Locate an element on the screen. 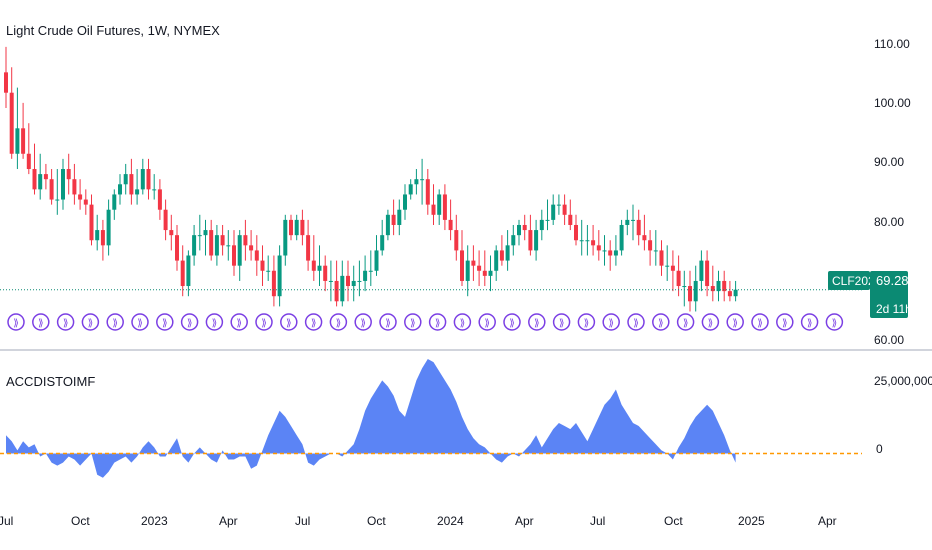  time-tick: 2024 is located at coordinates (450, 521).